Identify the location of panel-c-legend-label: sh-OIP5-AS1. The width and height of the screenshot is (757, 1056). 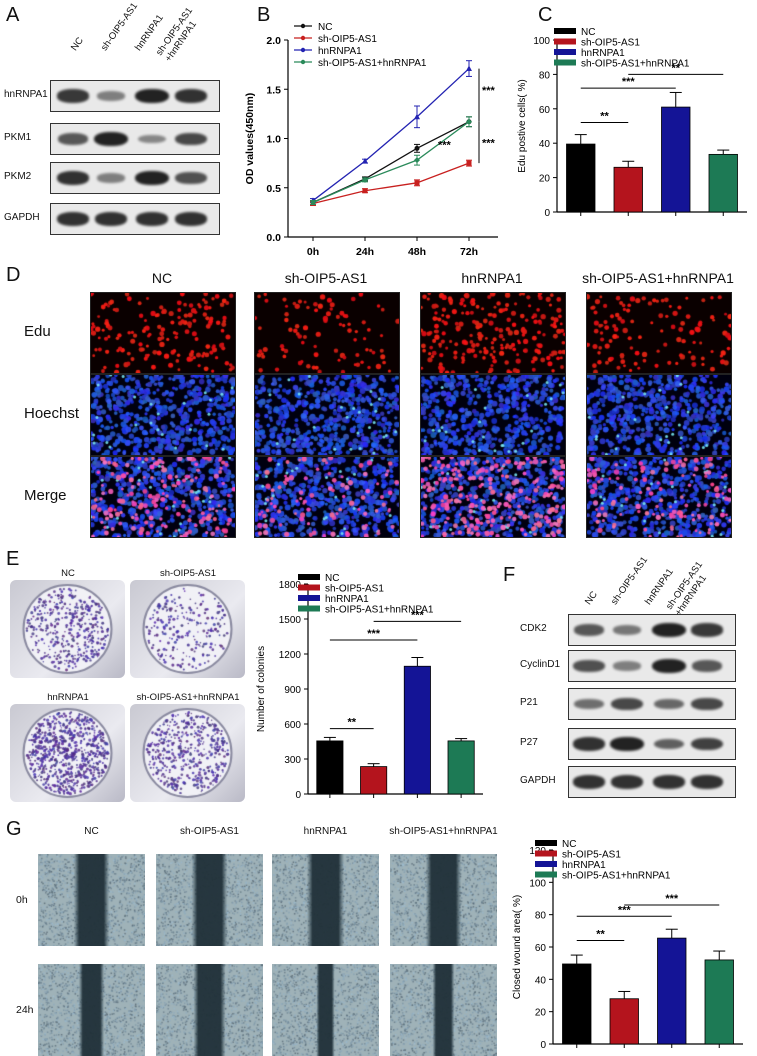
(610, 43).